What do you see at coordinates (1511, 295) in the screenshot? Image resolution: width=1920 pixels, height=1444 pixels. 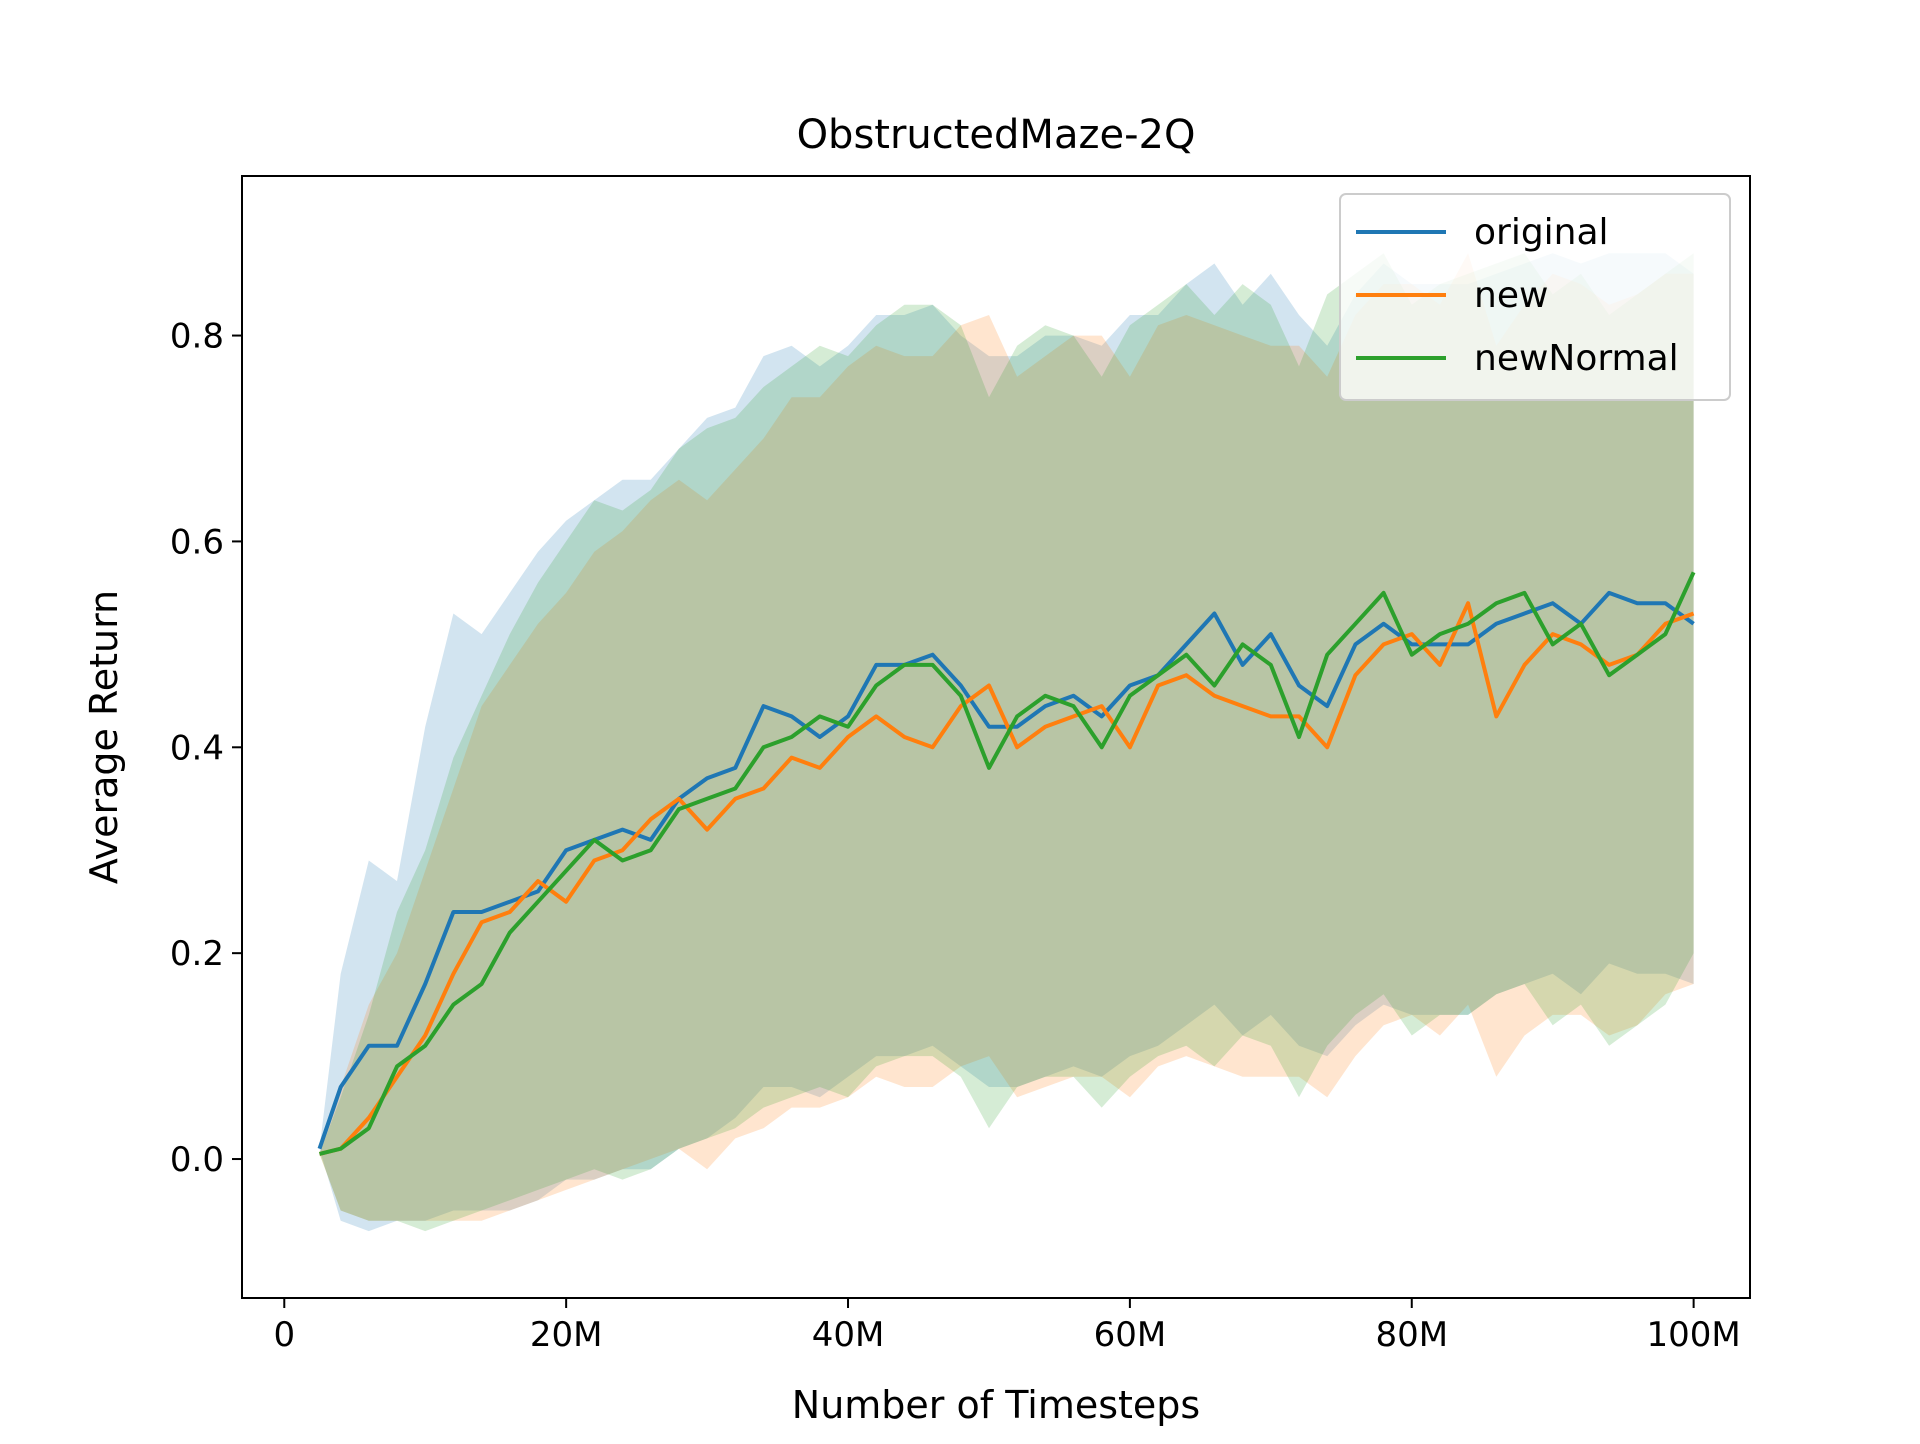 I see `legend-label-new: new` at bounding box center [1511, 295].